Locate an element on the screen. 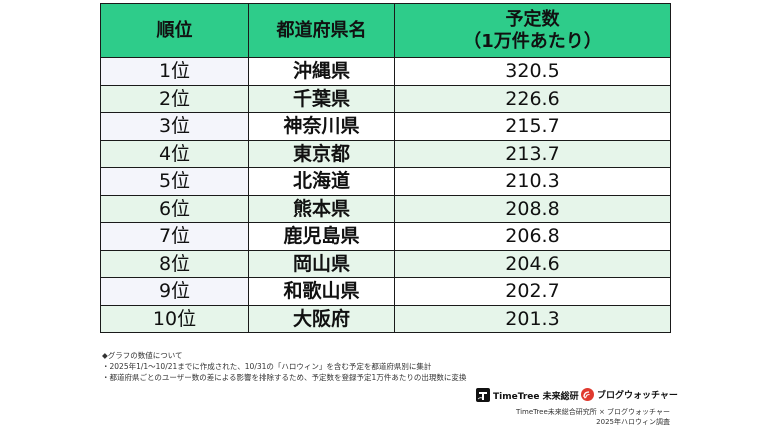 This screenshot has width=770, height=433. timetree-logo-text: TimeTree 未来総研 is located at coordinates (536, 396).